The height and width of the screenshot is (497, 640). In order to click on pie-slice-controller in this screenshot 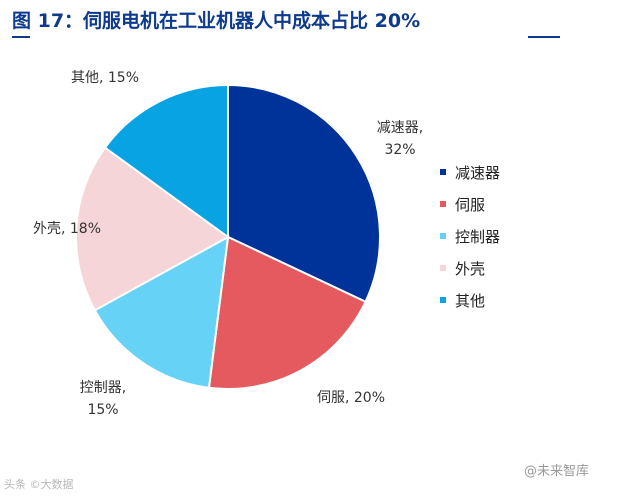, I will do `click(161, 312)`.